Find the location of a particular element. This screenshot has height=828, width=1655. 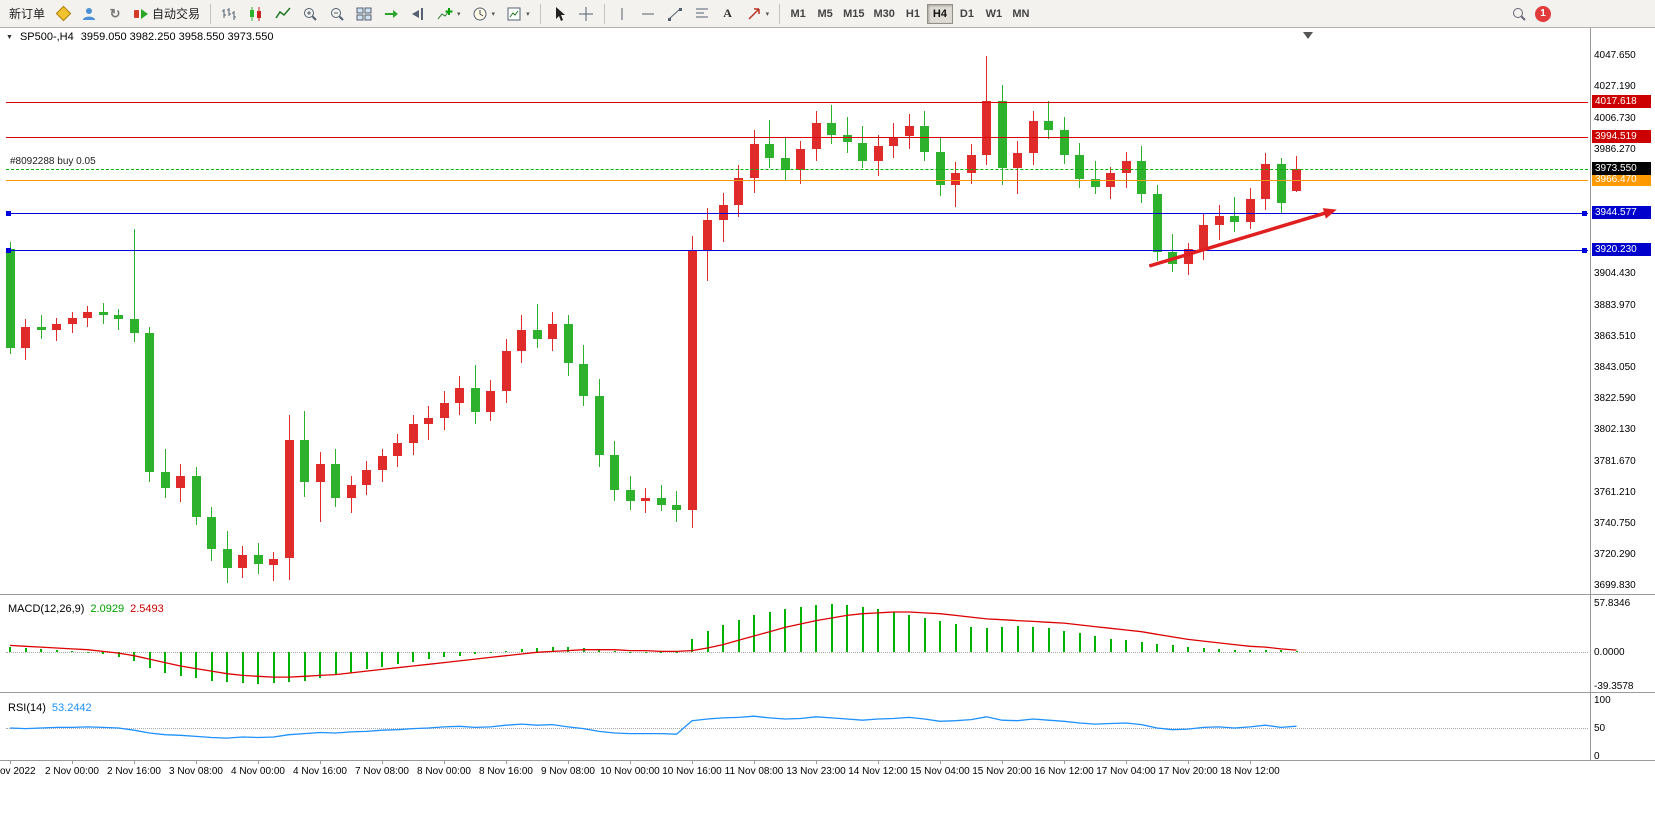

zoom-out-button is located at coordinates (337, 14).